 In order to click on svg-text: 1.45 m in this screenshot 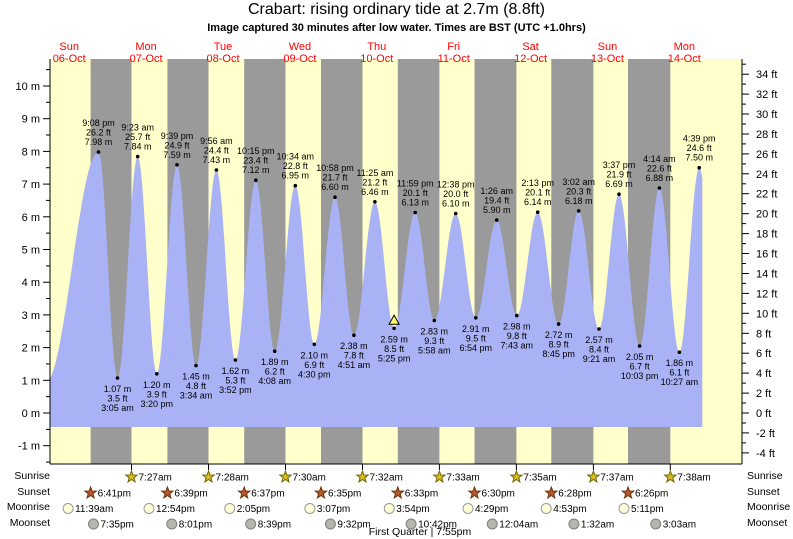, I will do `click(196, 377)`.